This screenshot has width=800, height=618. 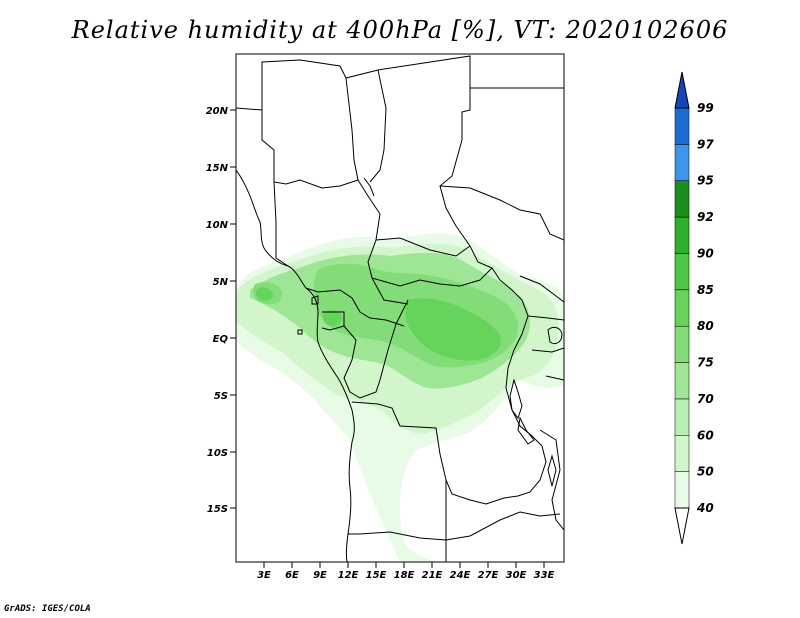 I want to click on longitude-axis: 3E 6E 9E 12E 15E 18E 21E 24E 27E 30E 33E, so click(x=406, y=571).